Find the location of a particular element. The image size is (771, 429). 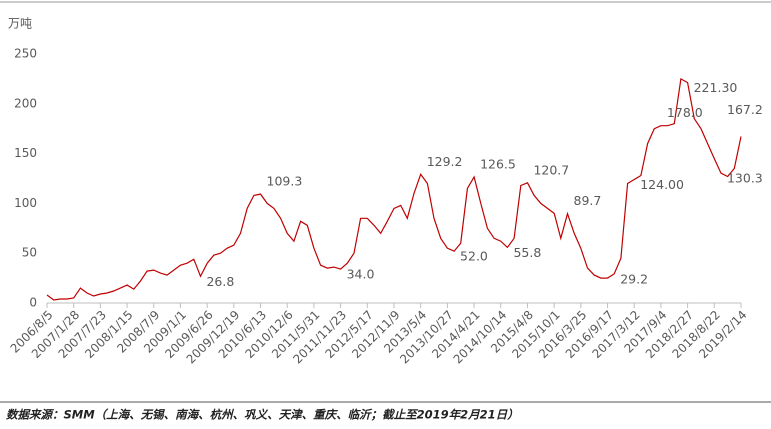

data-label: 129.2 is located at coordinates (445, 161).